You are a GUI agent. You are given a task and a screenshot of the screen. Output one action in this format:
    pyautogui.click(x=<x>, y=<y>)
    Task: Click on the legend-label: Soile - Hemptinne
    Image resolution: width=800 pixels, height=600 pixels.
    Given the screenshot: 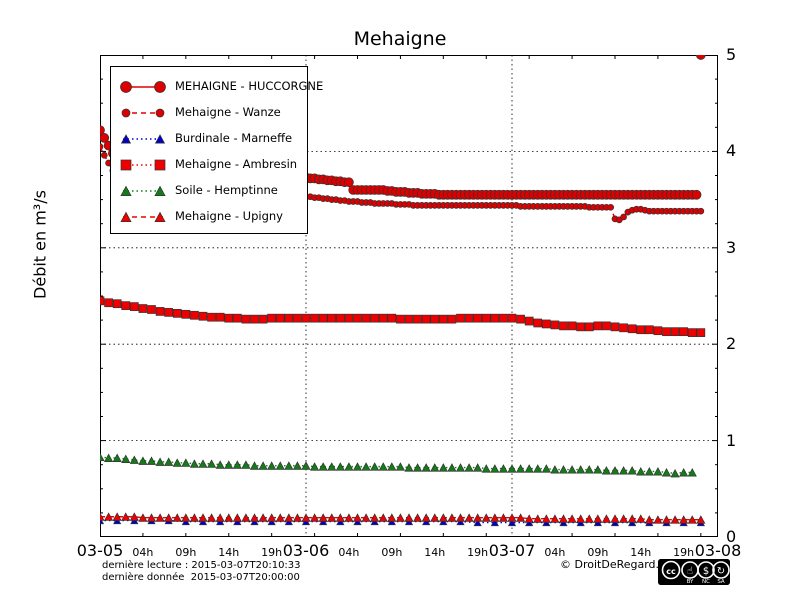 What is the action you would take?
    pyautogui.click(x=226, y=190)
    